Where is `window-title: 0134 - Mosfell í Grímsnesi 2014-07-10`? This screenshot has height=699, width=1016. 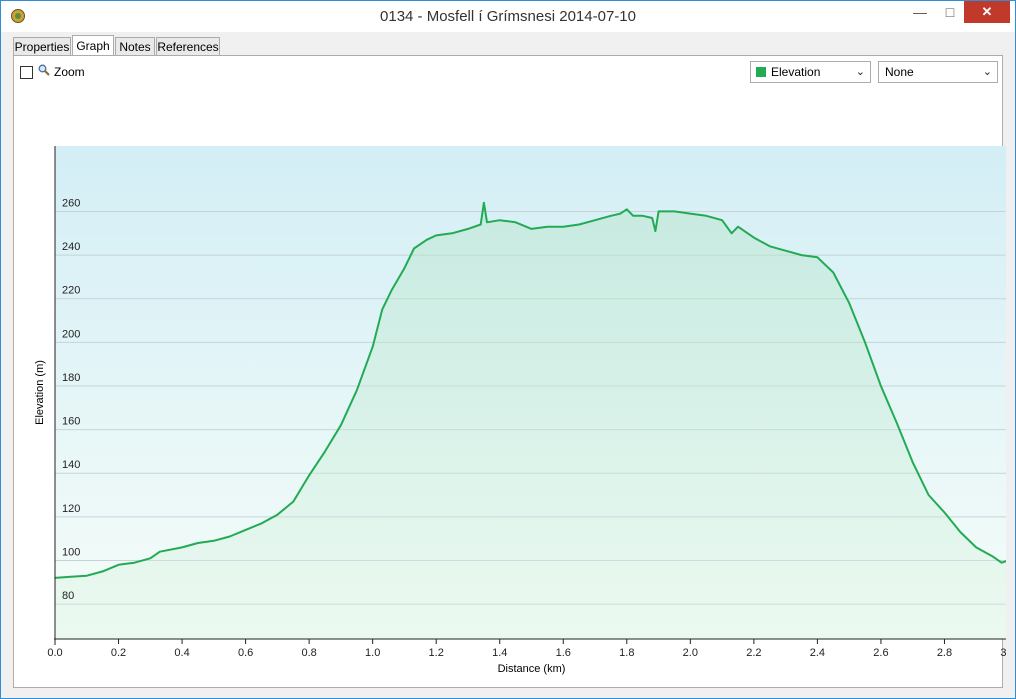
window-title: 0134 - Mosfell í Grímsnesi 2014-07-10 is located at coordinates (508, 16).